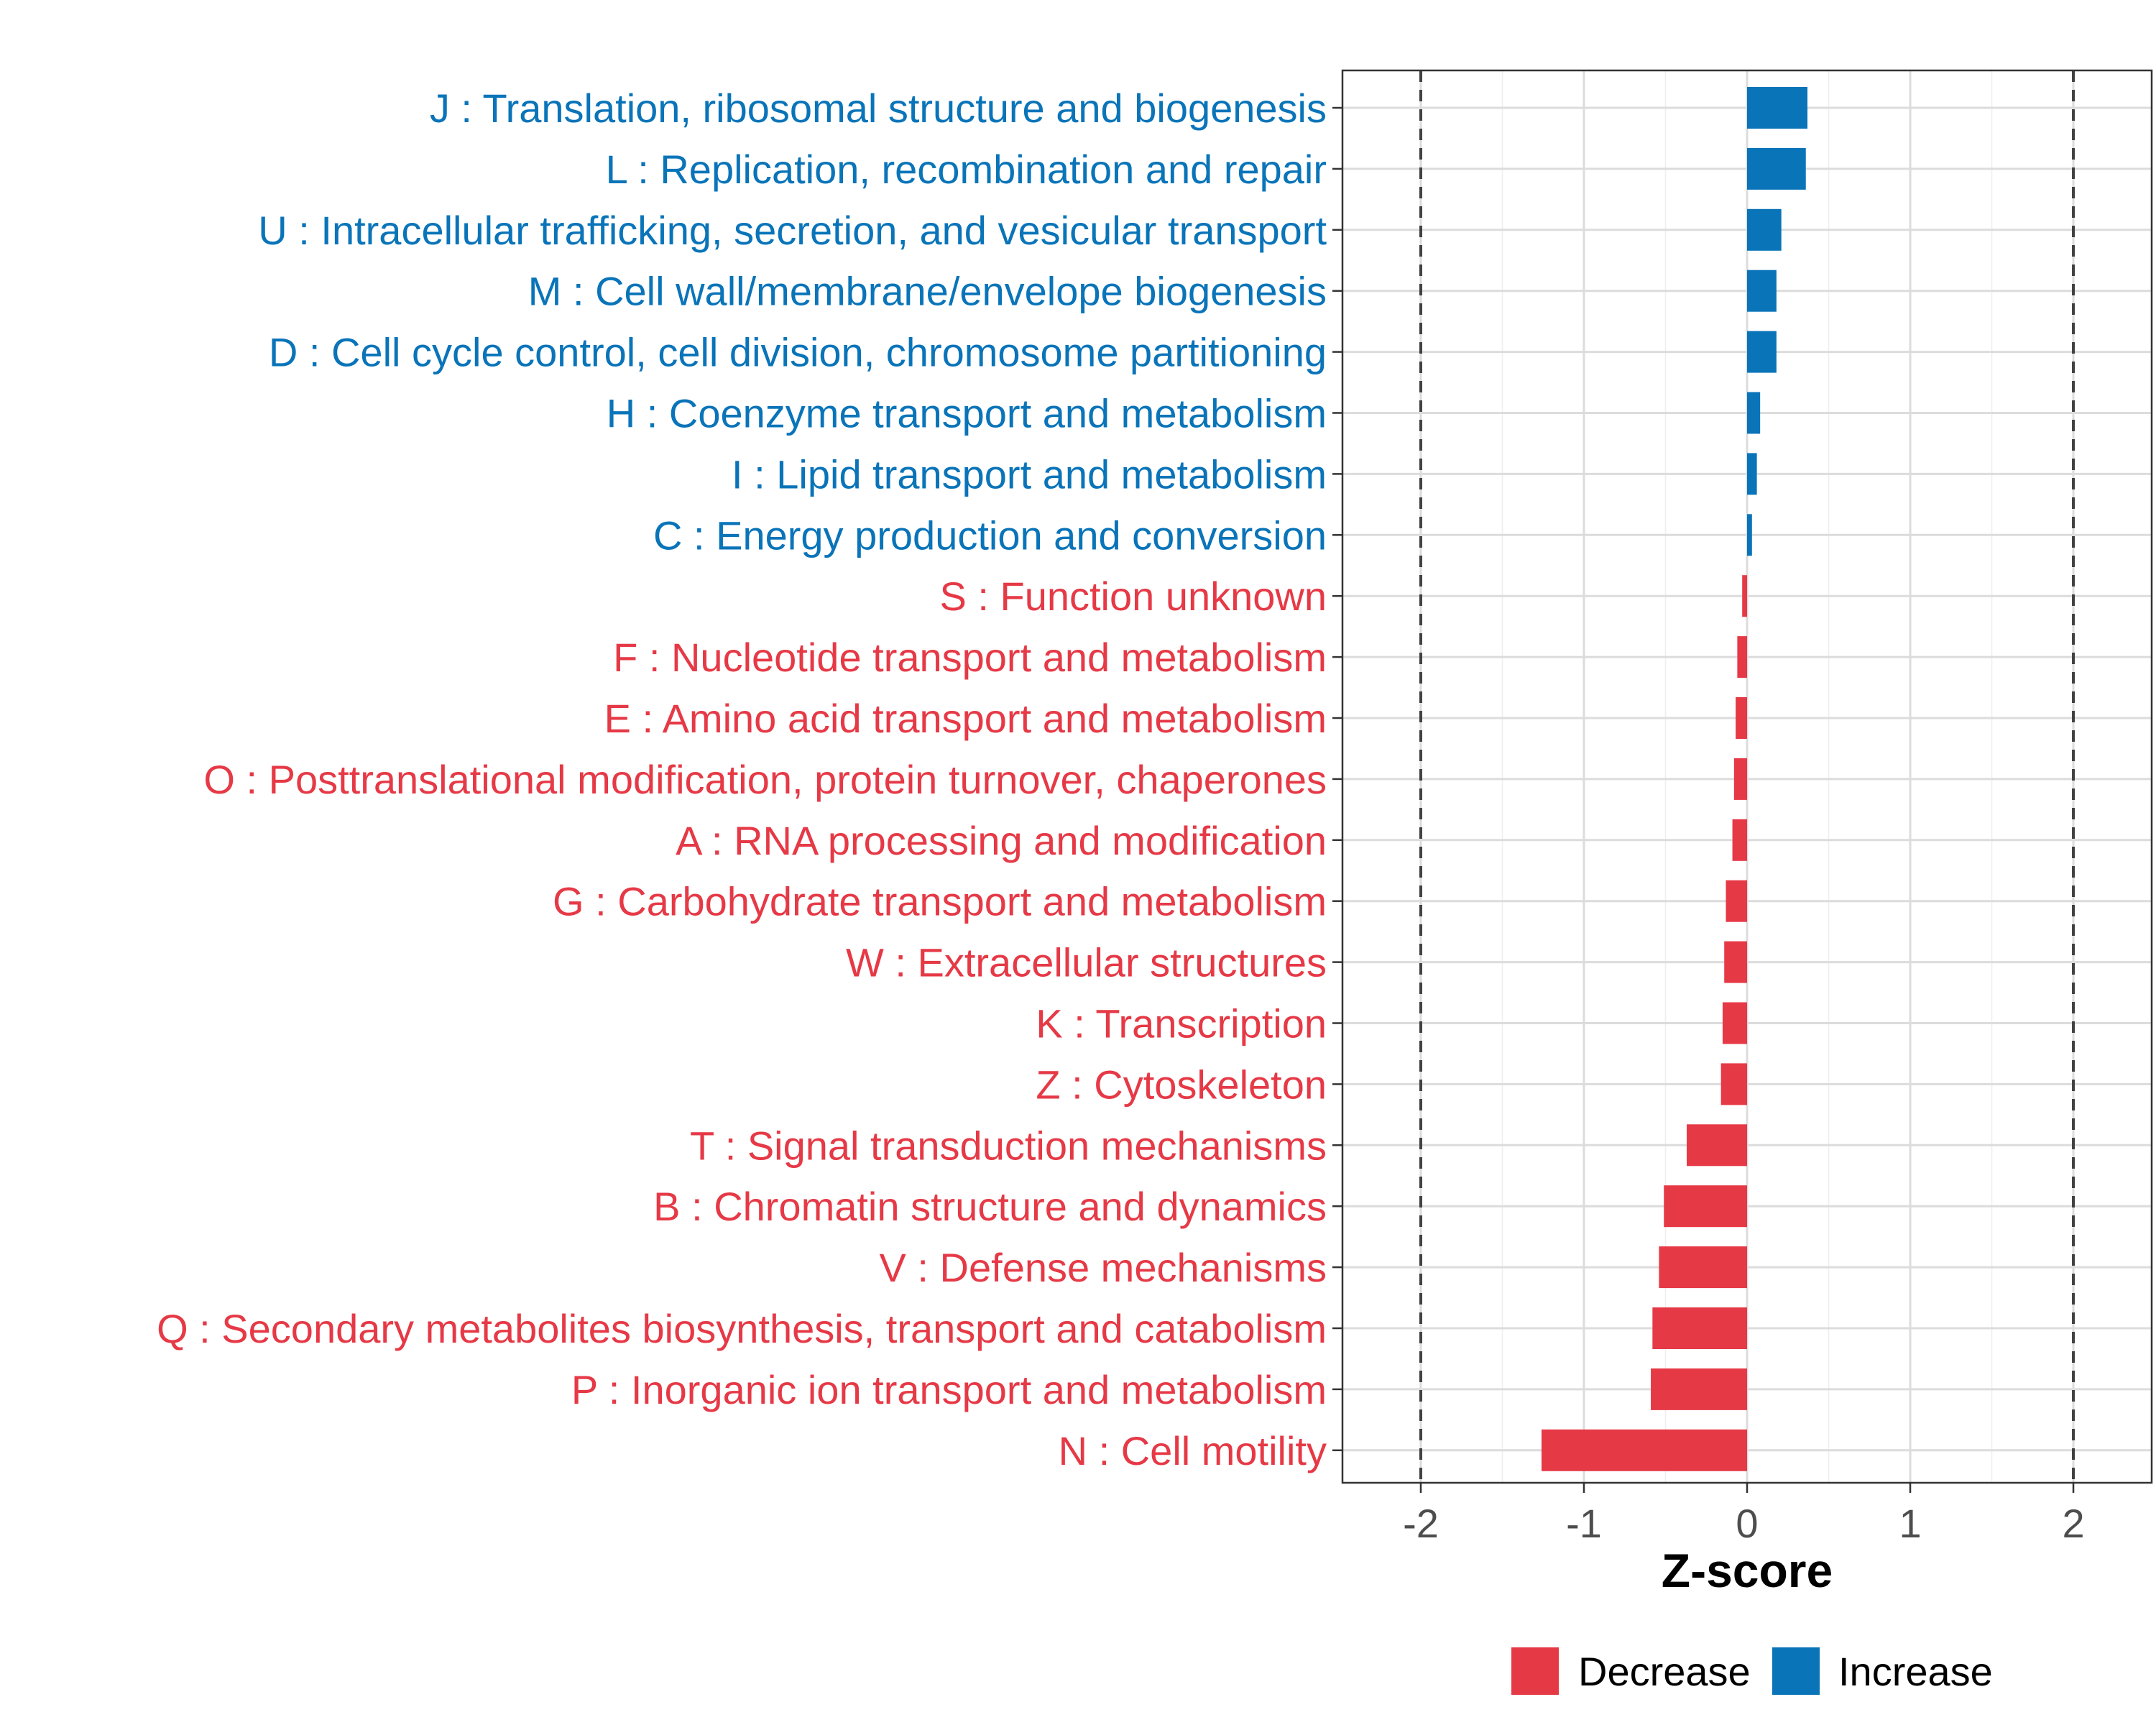  What do you see at coordinates (1103, 1267) in the screenshot?
I see `category-label: V : Defense mechanisms` at bounding box center [1103, 1267].